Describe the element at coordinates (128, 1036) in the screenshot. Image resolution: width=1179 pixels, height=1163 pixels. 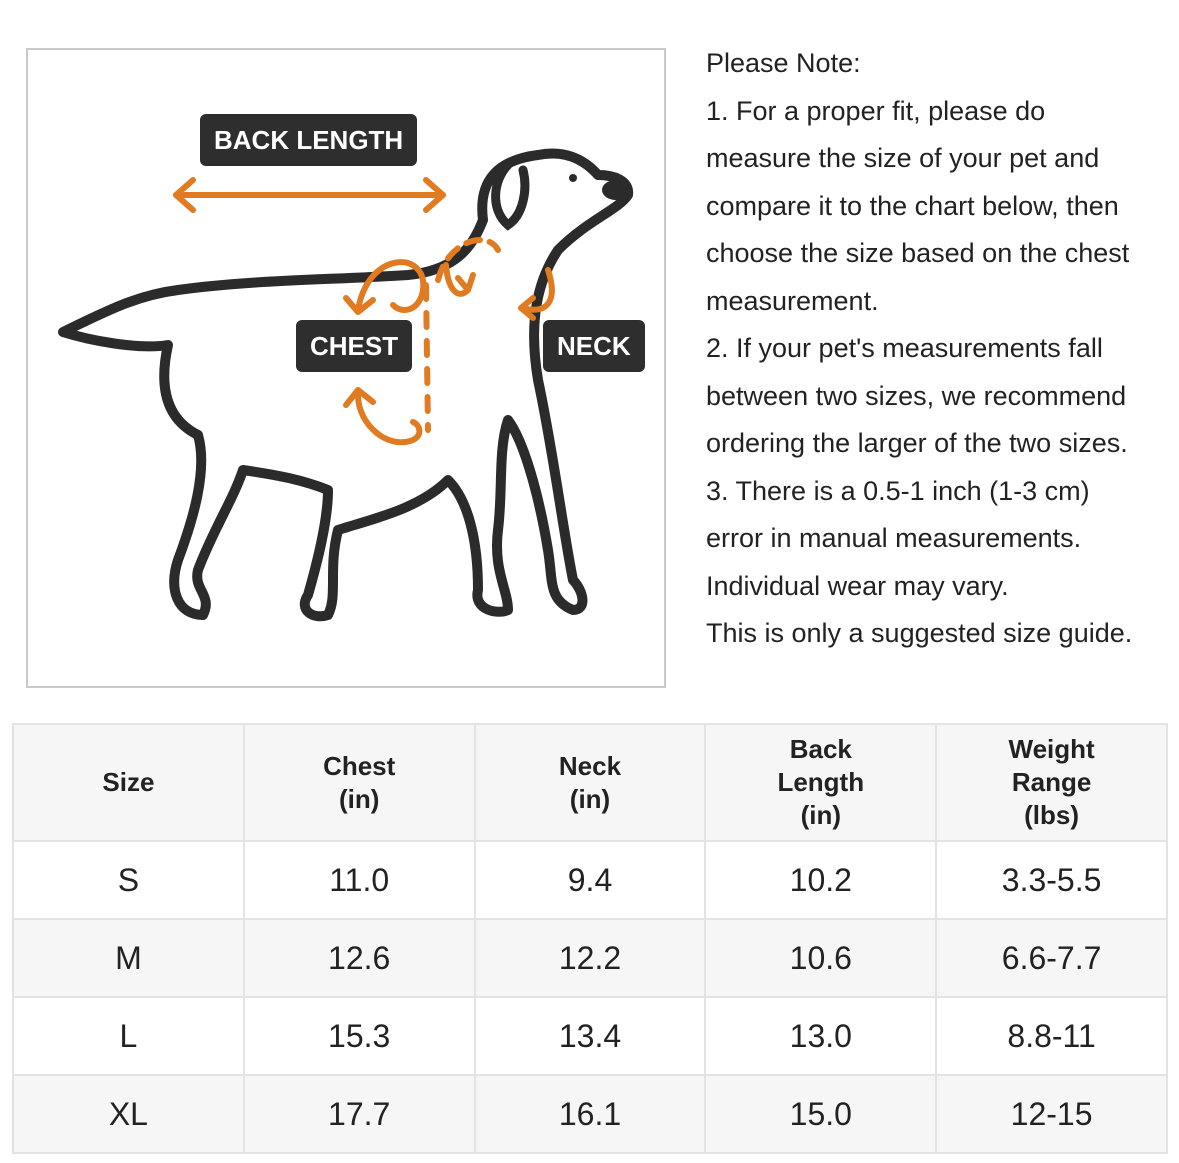
I see `cell-size: L` at that location.